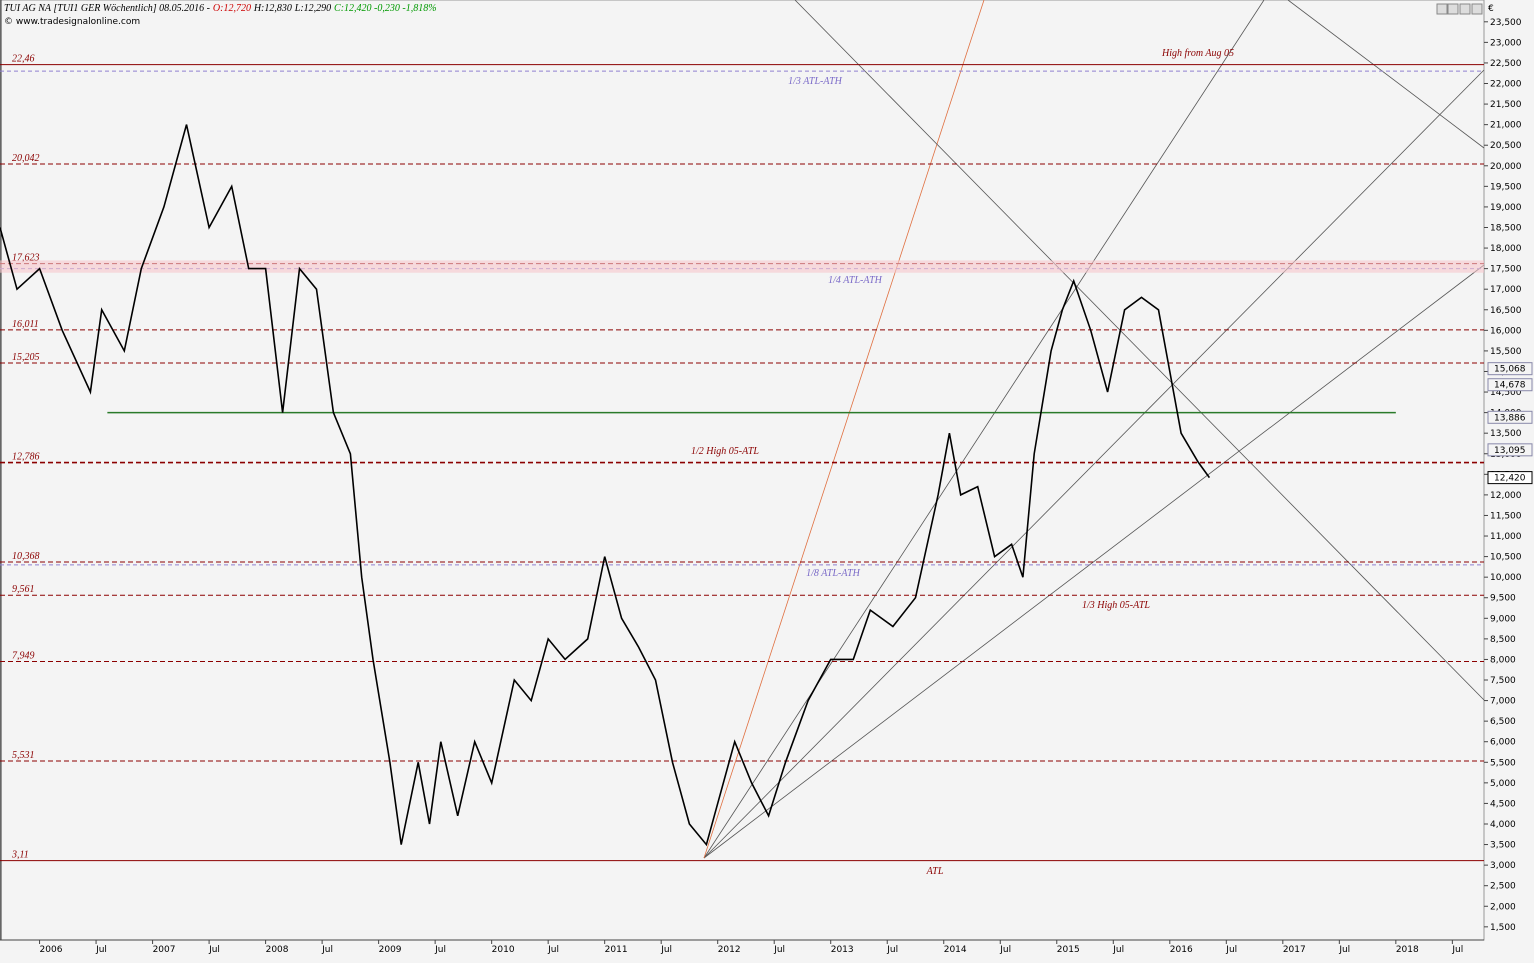  Describe the element at coordinates (1506, 23) in the screenshot. I see `y-tick-label: 23,500` at that location.